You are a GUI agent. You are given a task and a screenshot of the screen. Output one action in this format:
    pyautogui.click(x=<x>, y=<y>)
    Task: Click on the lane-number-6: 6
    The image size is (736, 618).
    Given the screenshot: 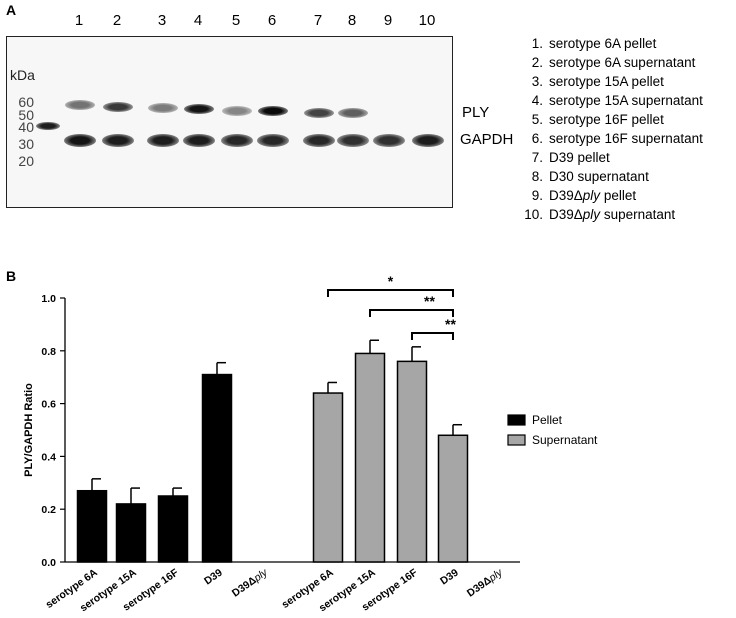 What is the action you would take?
    pyautogui.click(x=272, y=20)
    